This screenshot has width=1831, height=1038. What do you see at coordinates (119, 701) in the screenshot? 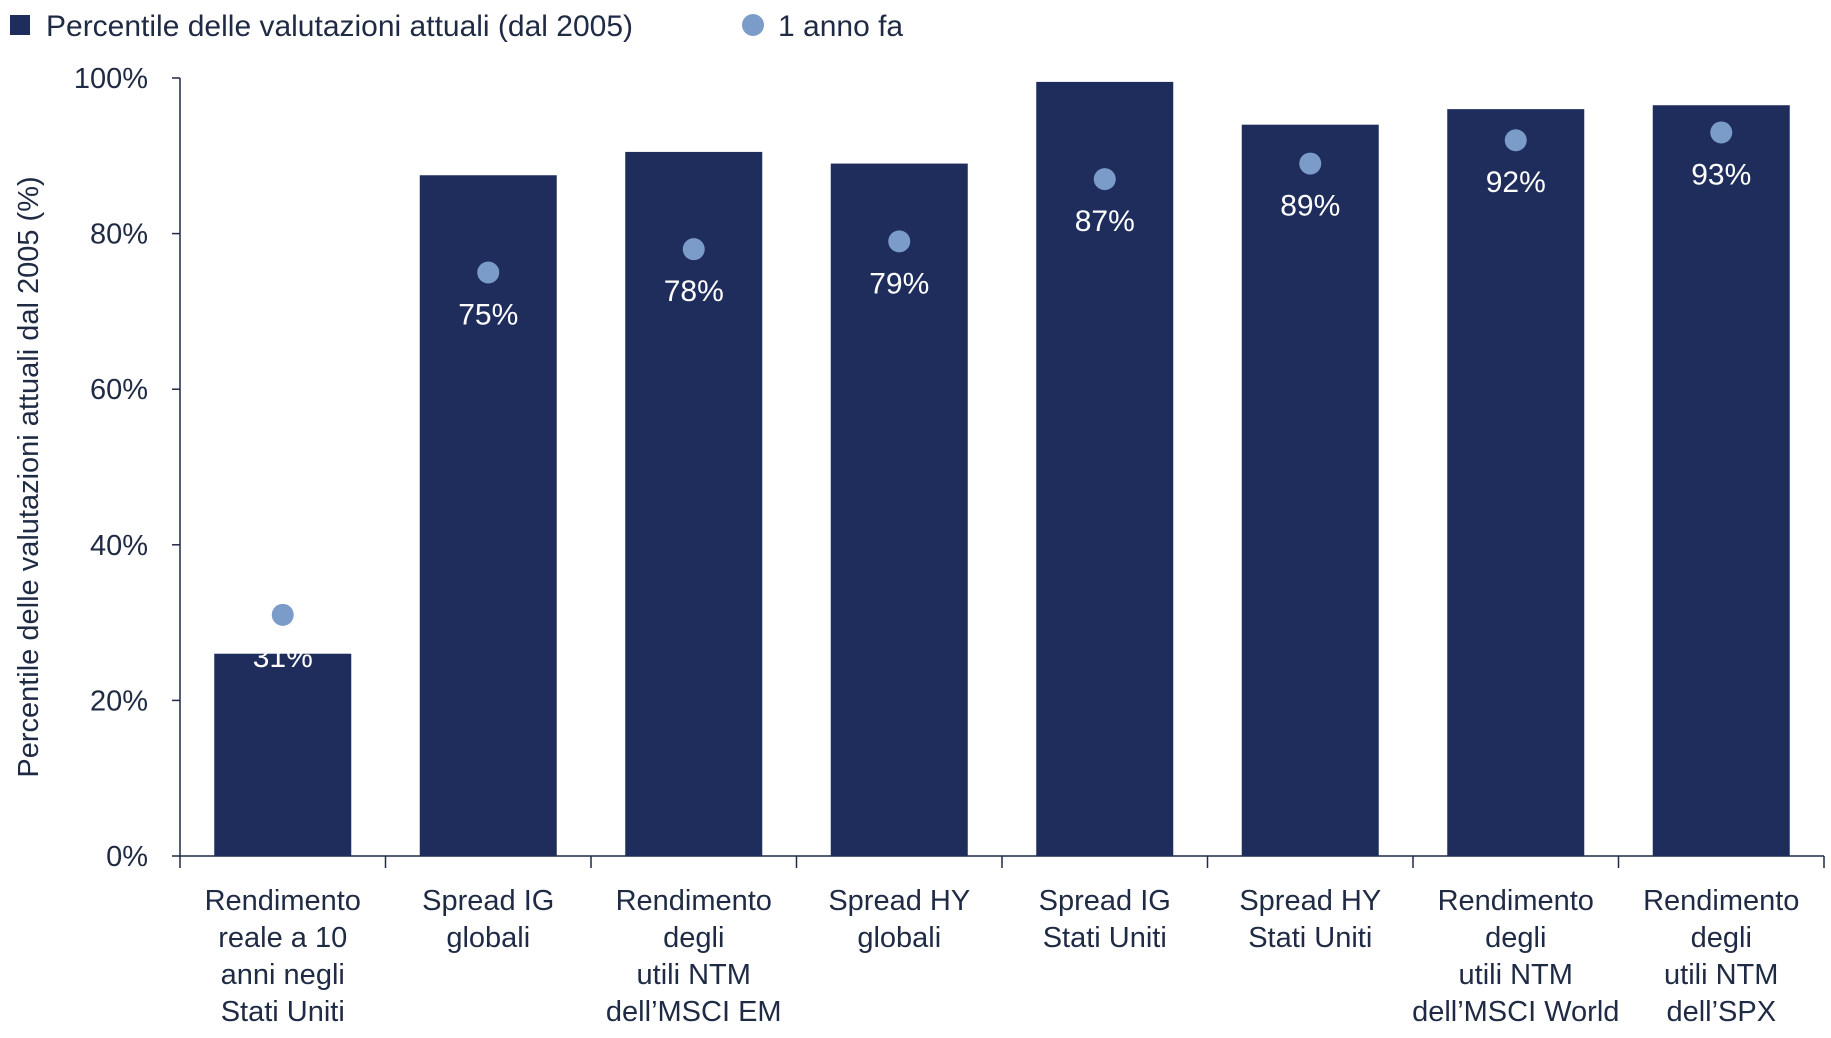
I see `y-tick-label: 20%` at bounding box center [119, 701].